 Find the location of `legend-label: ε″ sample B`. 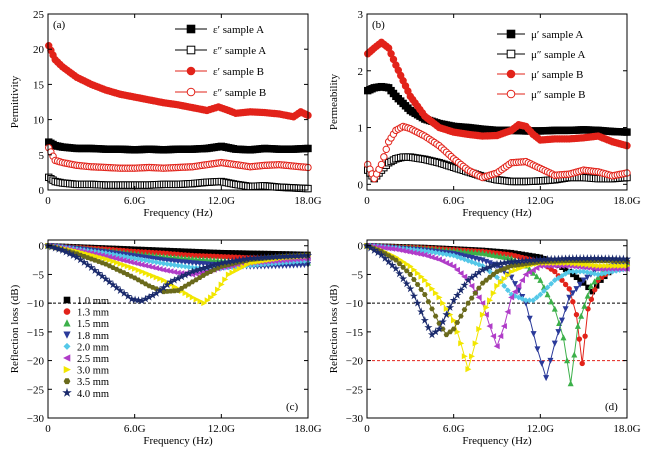

legend-label: ε″ sample B is located at coordinates (239, 93).